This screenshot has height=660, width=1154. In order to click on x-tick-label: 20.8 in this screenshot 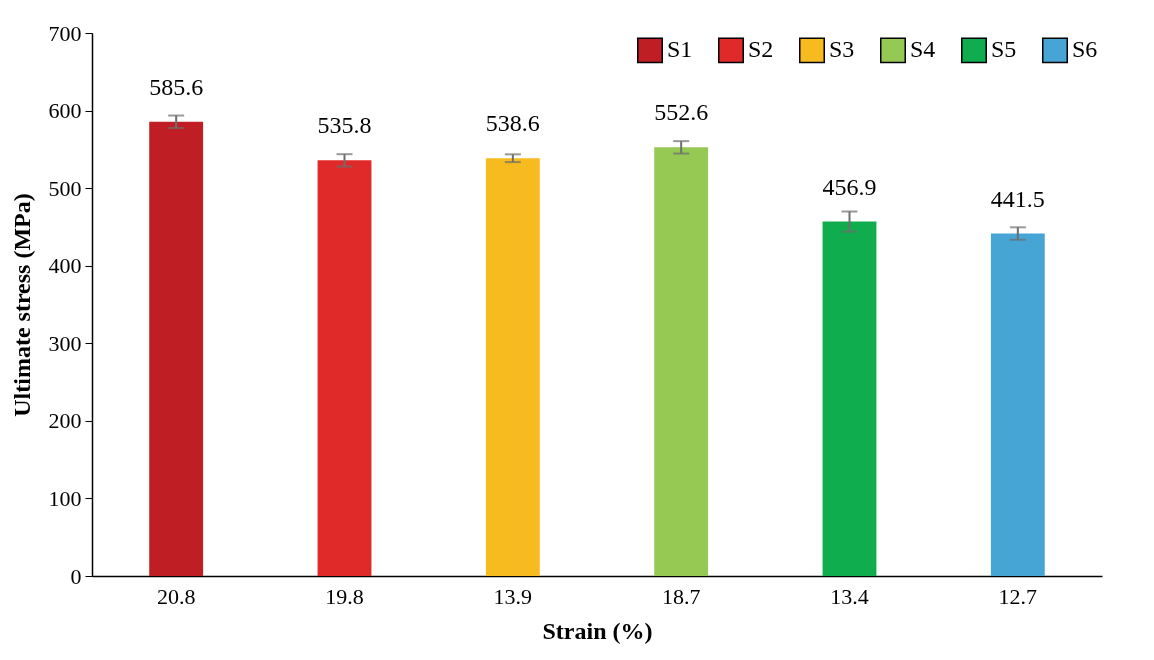, I will do `click(176, 596)`.